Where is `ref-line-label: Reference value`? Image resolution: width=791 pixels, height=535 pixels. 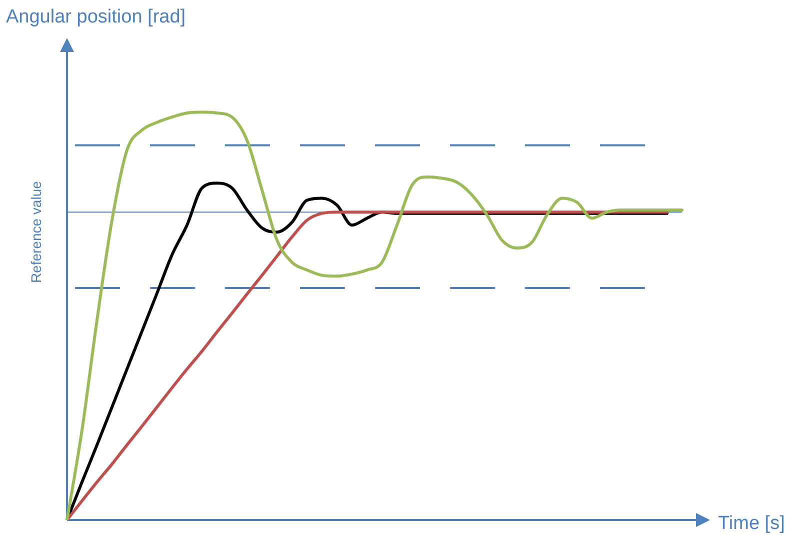 ref-line-label: Reference value is located at coordinates (36, 232).